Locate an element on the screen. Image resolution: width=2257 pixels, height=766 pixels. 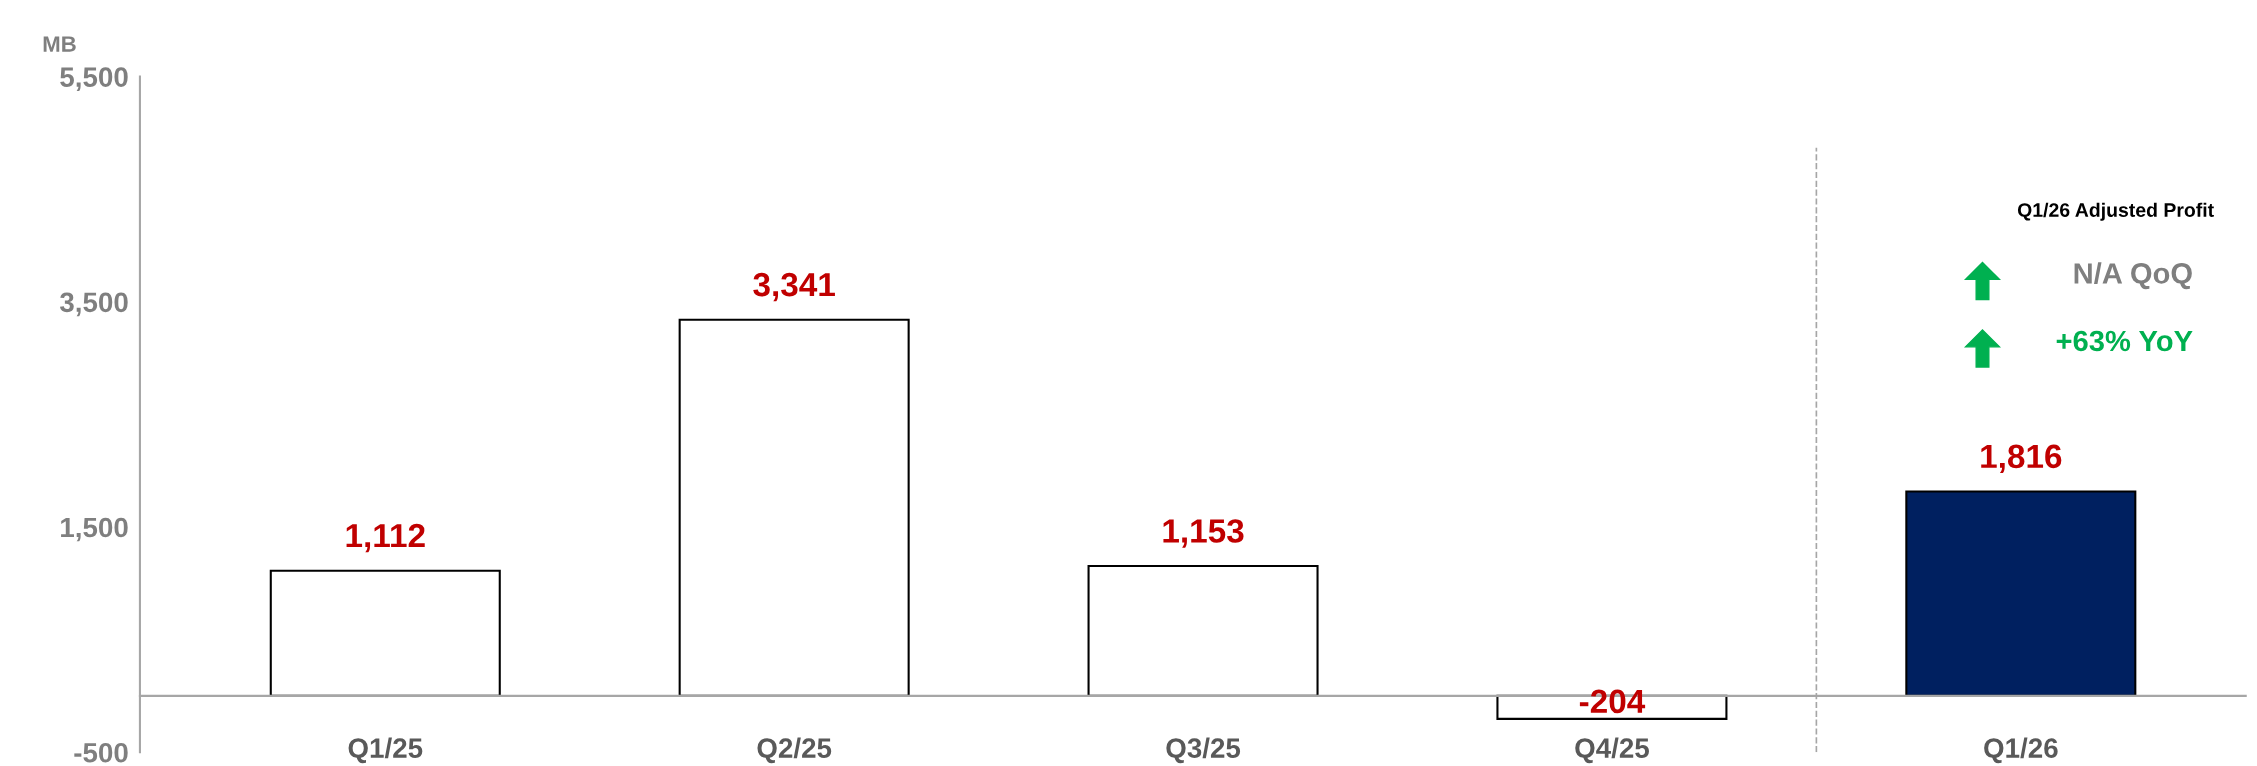
annotation: Q1/26 Adjusted Profit is located at coordinates (2115, 211).